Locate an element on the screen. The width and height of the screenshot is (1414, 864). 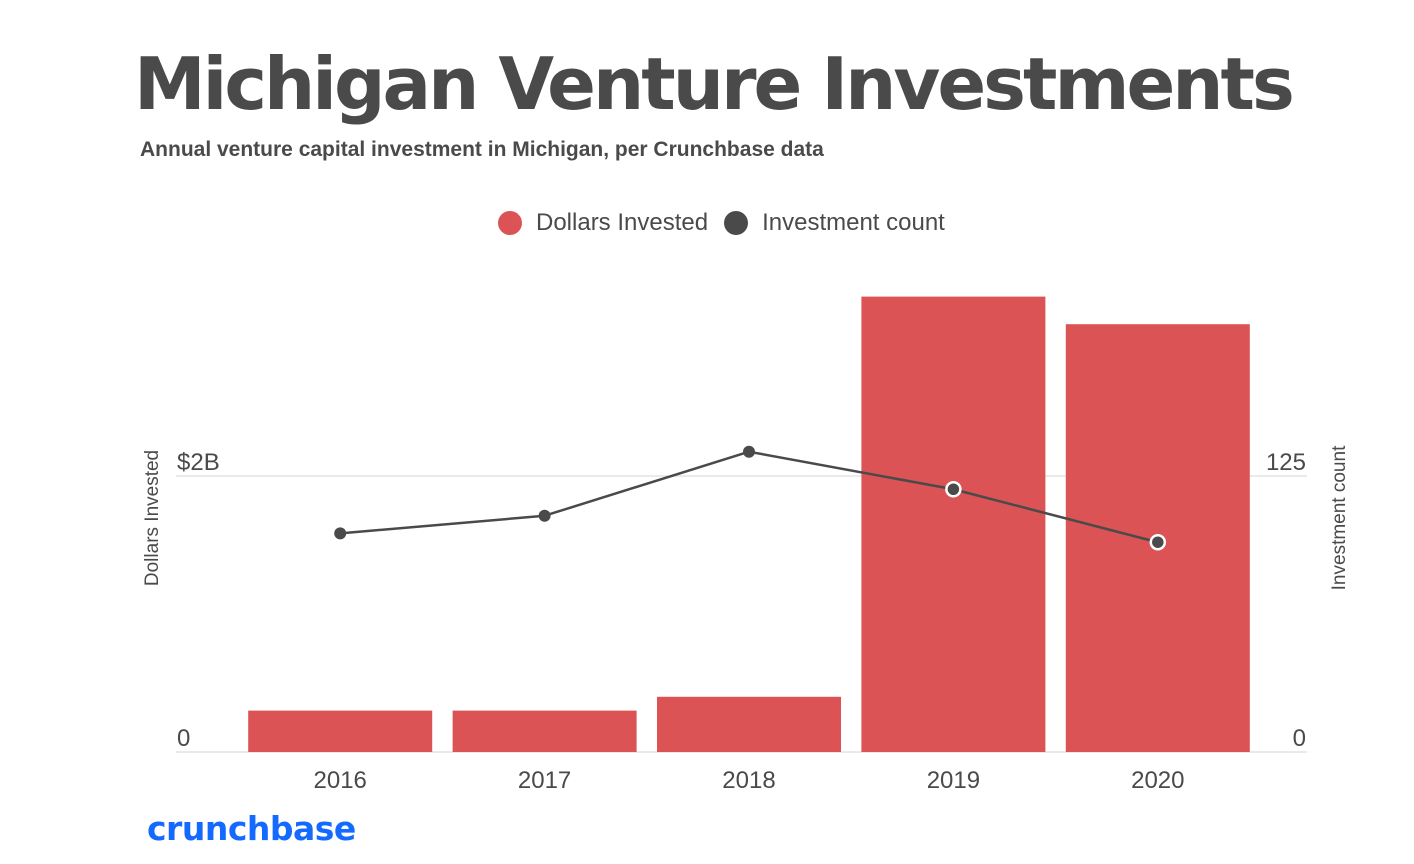
y2-tick-125: 125 is located at coordinates (1286, 462).